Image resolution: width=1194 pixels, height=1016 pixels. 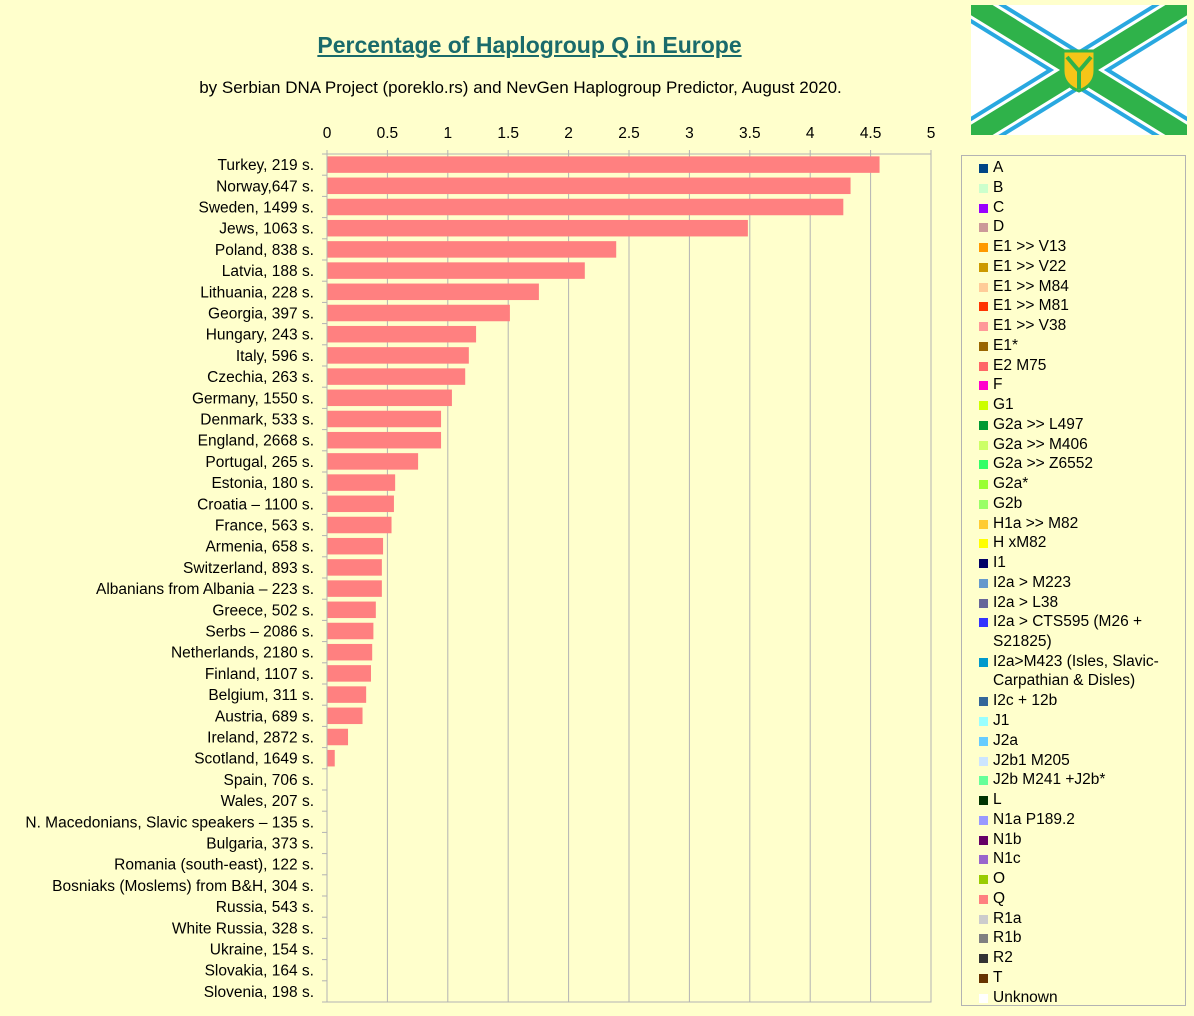 What do you see at coordinates (266, 165) in the screenshot?
I see `category-label: Turkey, 219 s.` at bounding box center [266, 165].